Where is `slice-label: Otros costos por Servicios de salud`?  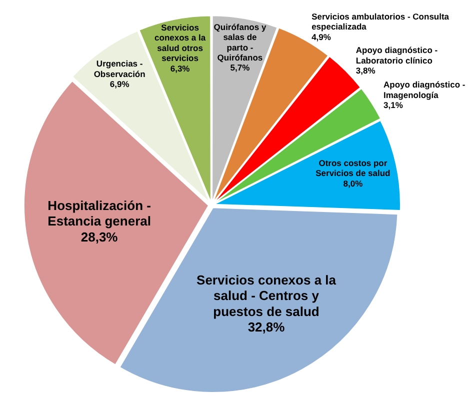
slice-label: Otros costos por Servicios de salud is located at coordinates (353, 168).